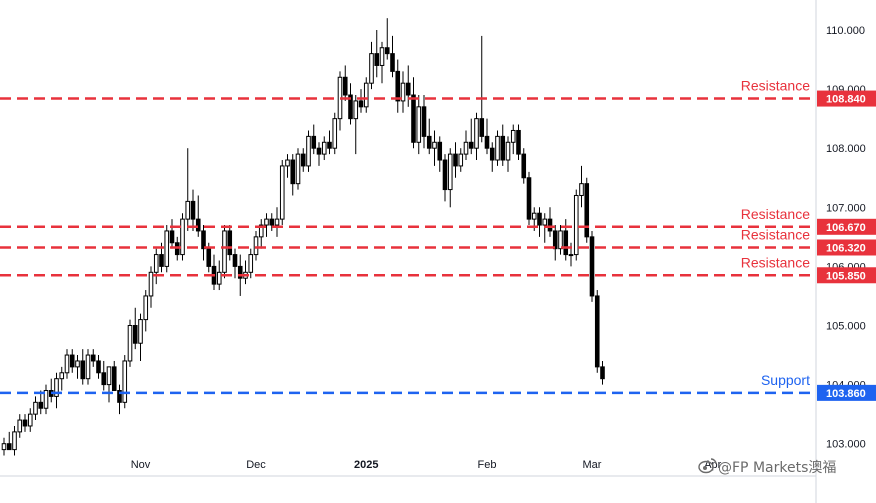 The image size is (876, 503). What do you see at coordinates (846, 100) in the screenshot?
I see `price-badge-text: 108.840` at bounding box center [846, 100].